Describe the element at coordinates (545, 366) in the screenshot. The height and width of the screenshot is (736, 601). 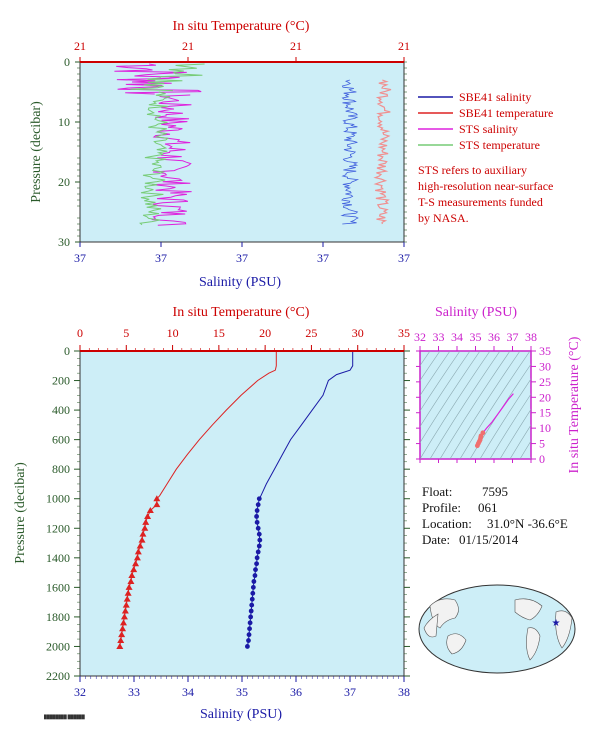
I see `ts-temp-tick-label: 30` at that location.